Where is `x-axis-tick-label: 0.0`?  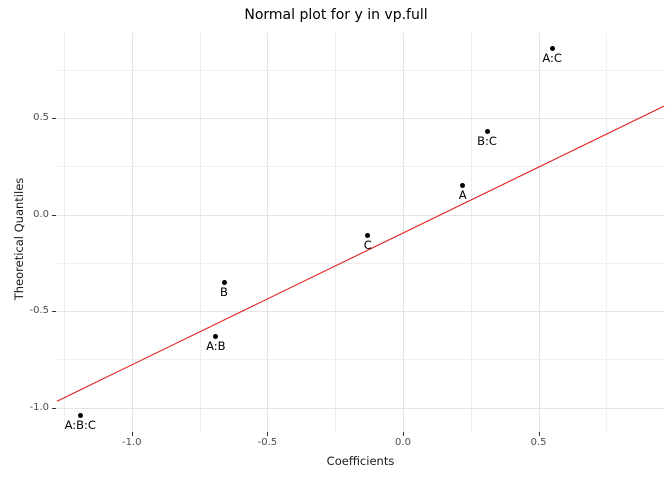 x-axis-tick-label: 0.0 is located at coordinates (403, 442).